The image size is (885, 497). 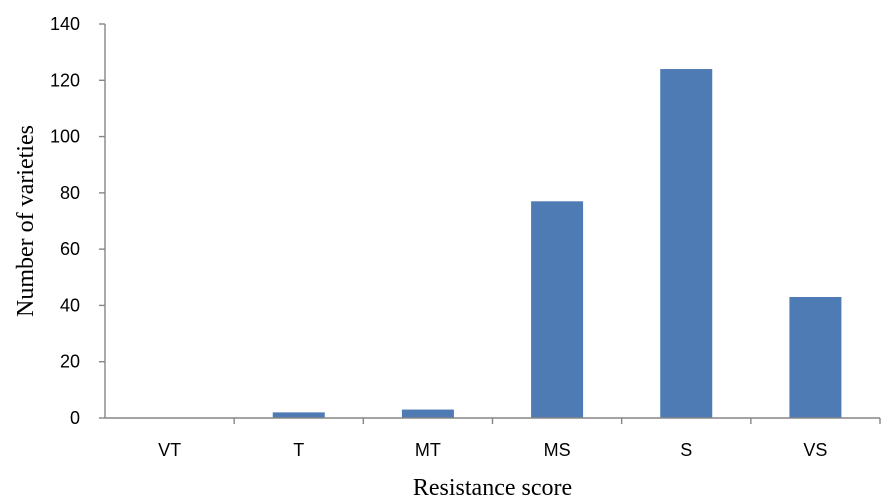 What do you see at coordinates (428, 450) in the screenshot?
I see `x-tick-label: MT` at bounding box center [428, 450].